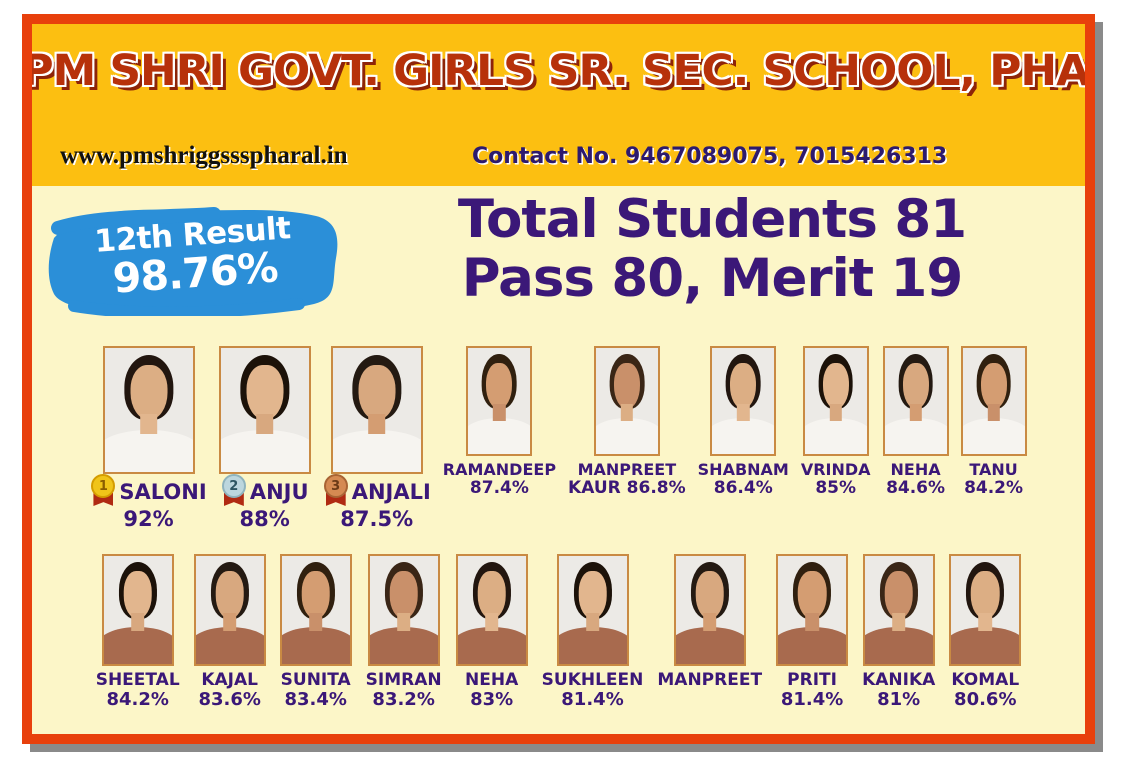  I want to click on student-name-row: SHABNAM, so click(743, 467).